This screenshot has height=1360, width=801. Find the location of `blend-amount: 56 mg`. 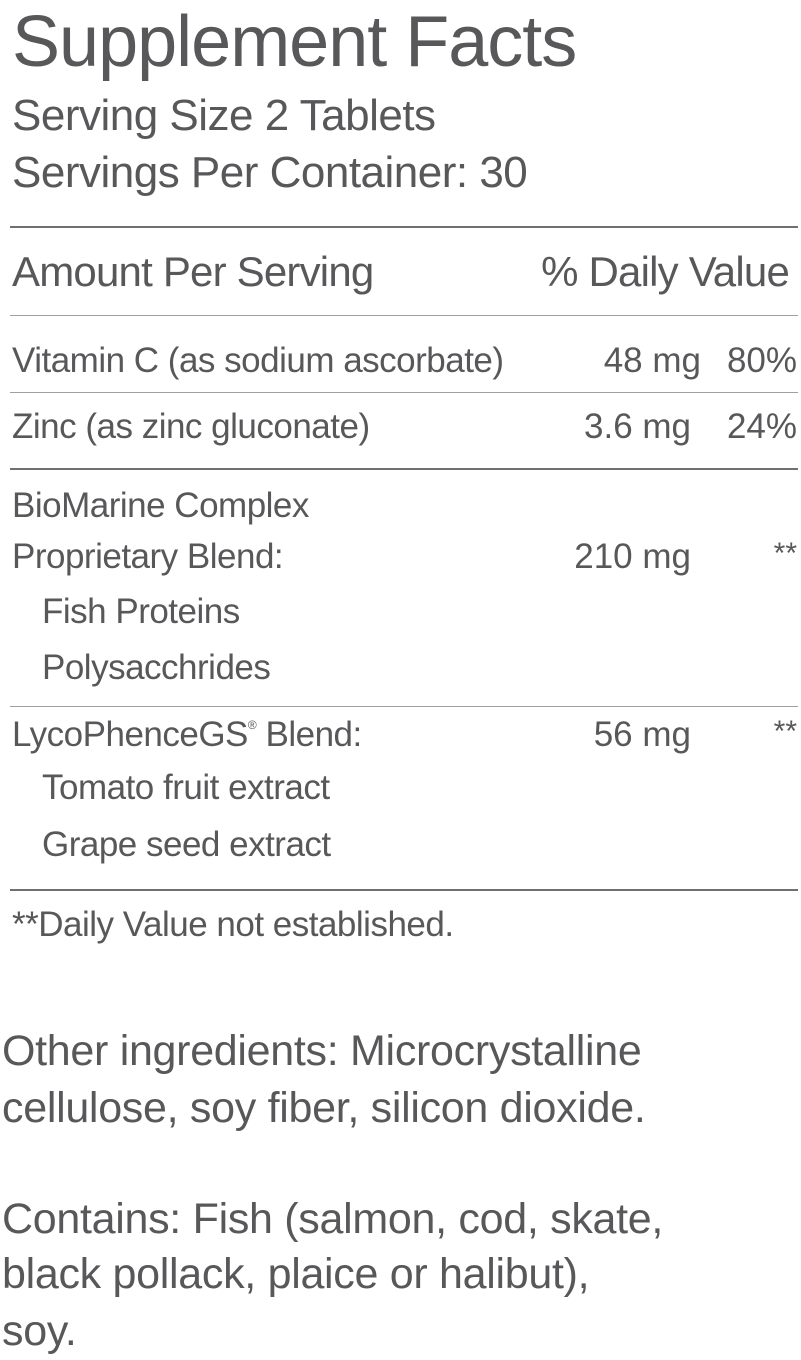

blend-amount: 56 mg is located at coordinates (642, 734).